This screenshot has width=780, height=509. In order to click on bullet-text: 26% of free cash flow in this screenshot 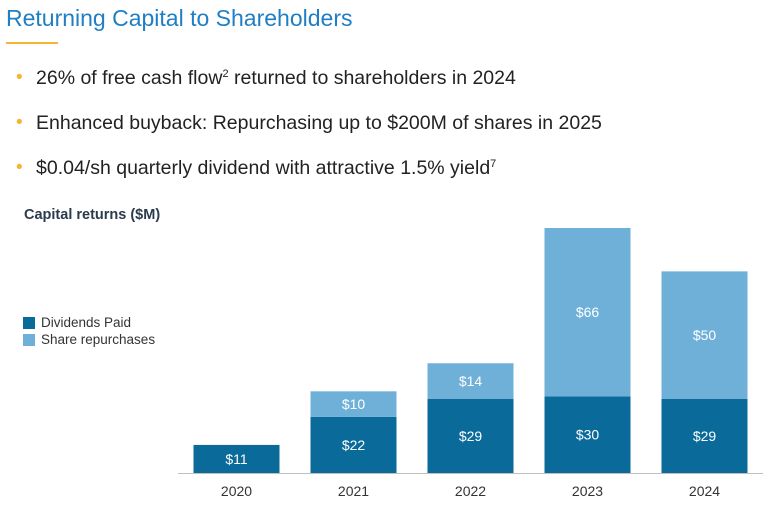, I will do `click(129, 78)`.